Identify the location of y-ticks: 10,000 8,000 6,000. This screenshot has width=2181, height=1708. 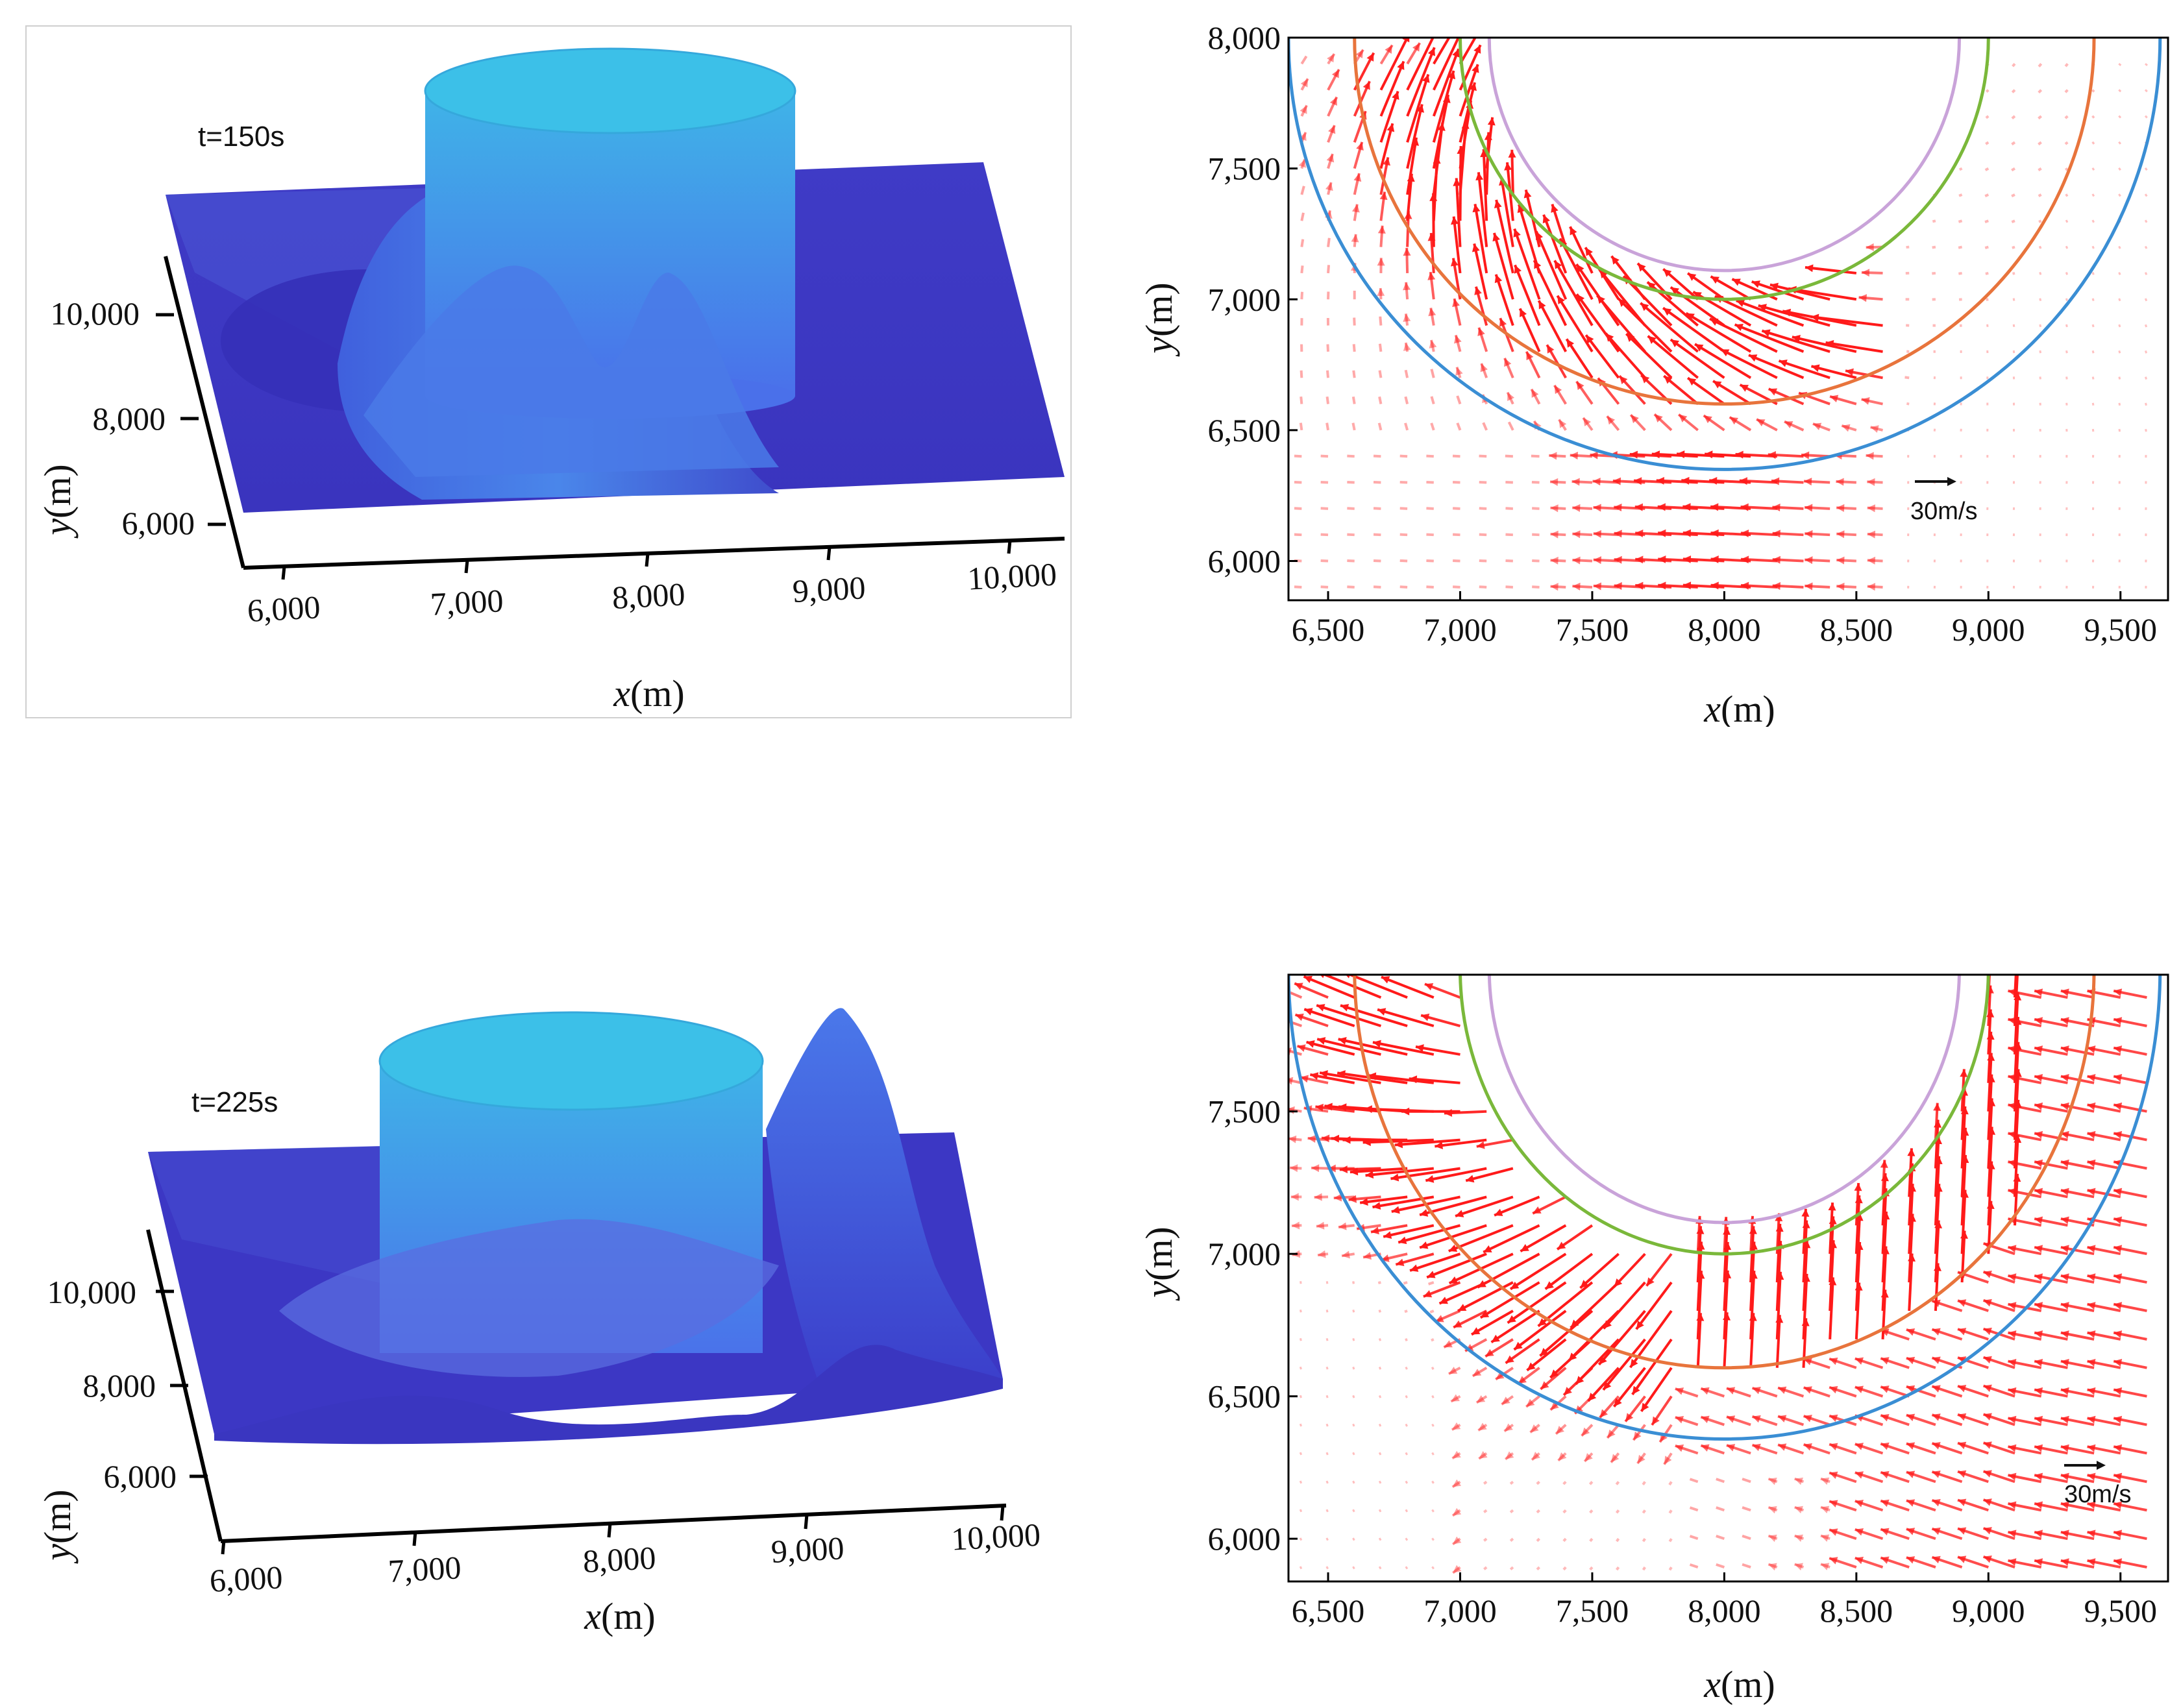
(138, 418).